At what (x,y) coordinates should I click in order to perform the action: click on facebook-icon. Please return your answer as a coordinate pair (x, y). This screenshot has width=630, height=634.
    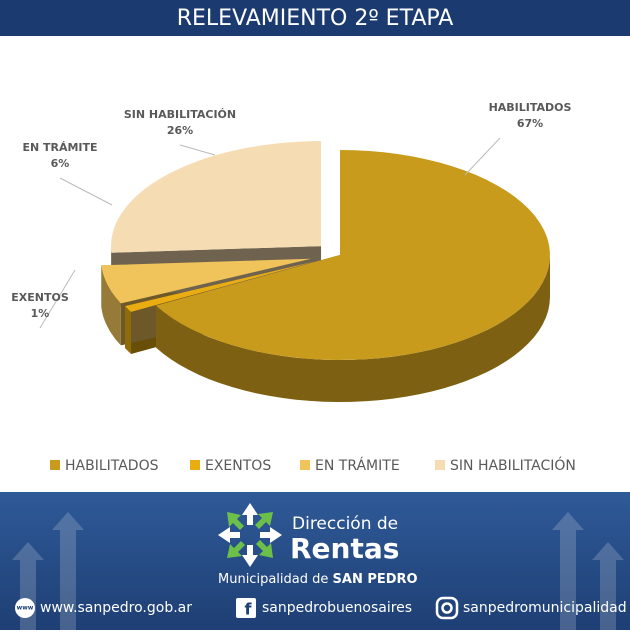
    Looking at the image, I should click on (246, 608).